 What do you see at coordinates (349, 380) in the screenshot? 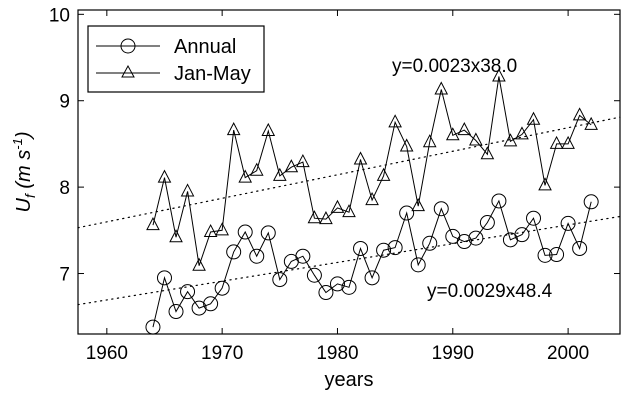
I see `x-axis-title: years` at bounding box center [349, 380].